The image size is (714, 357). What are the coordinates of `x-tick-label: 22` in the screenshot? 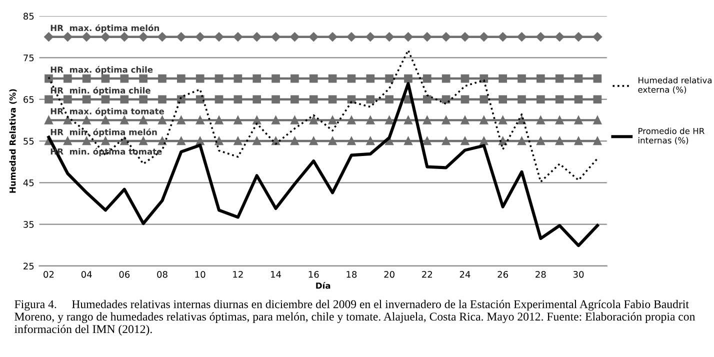 It's located at (427, 274).